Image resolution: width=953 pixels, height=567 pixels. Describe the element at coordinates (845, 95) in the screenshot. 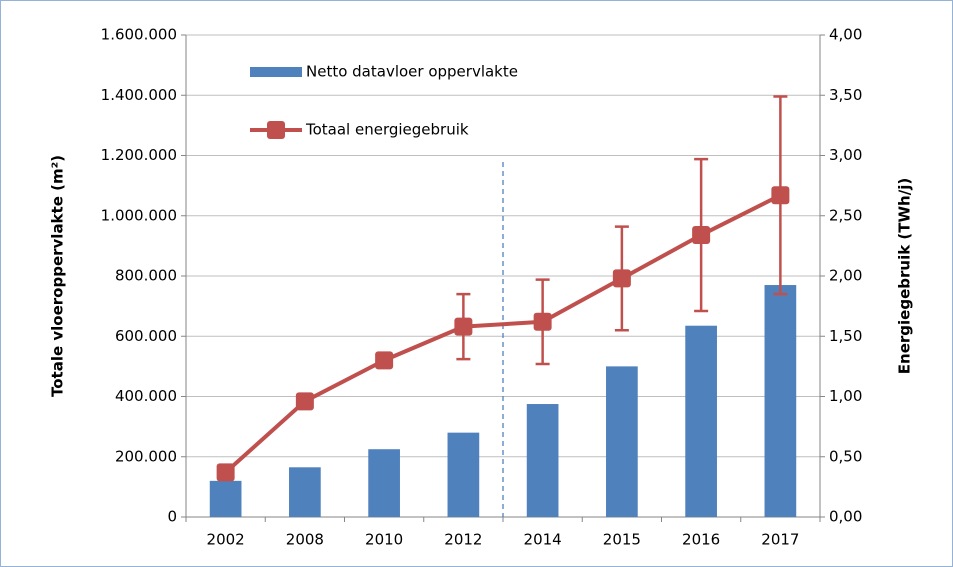

I see `y2-tick-label: 3,50` at that location.